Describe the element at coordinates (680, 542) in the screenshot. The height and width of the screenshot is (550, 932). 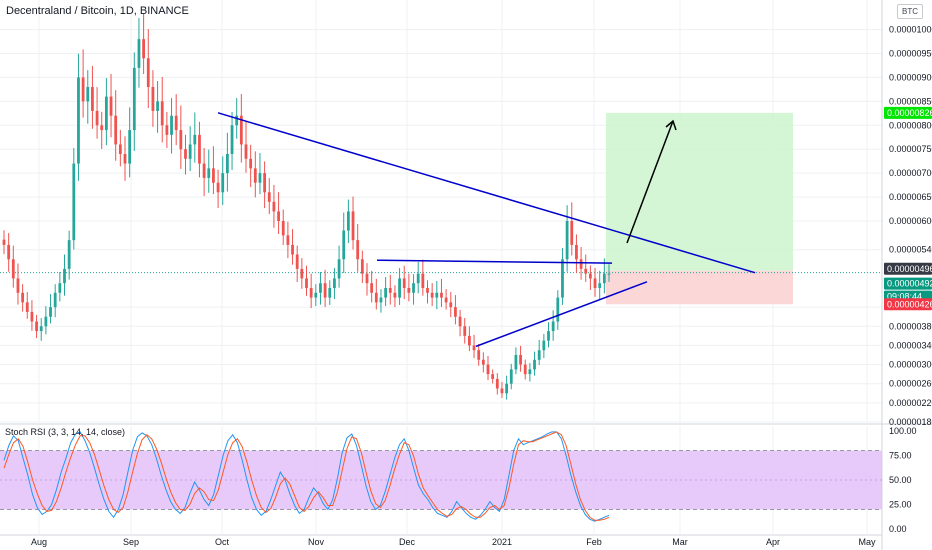
I see `time-tick-label: Mar` at that location.